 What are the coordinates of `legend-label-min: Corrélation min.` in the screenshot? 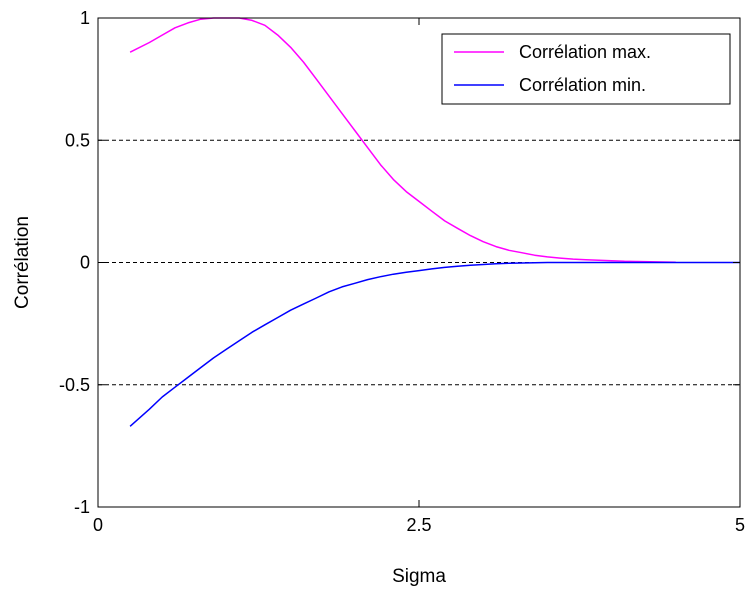 It's located at (582, 85).